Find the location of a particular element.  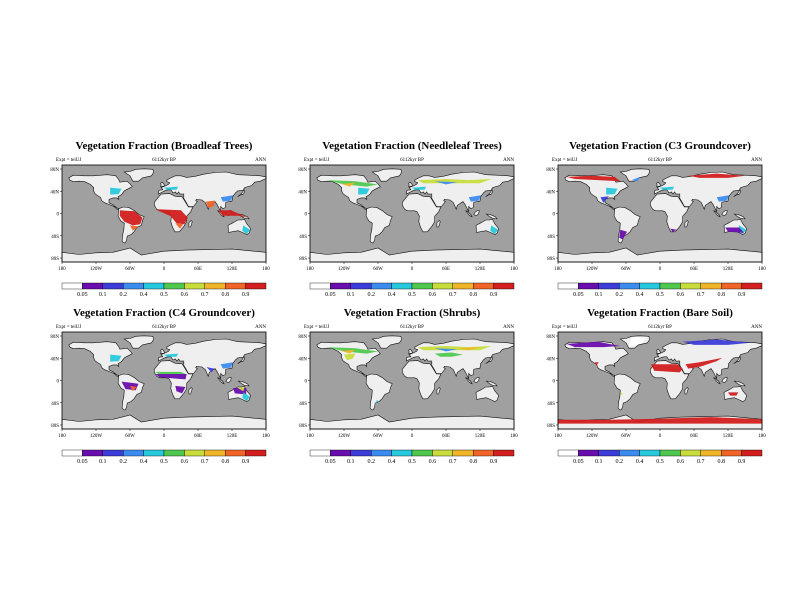

season-label: ANN is located at coordinates (508, 327).